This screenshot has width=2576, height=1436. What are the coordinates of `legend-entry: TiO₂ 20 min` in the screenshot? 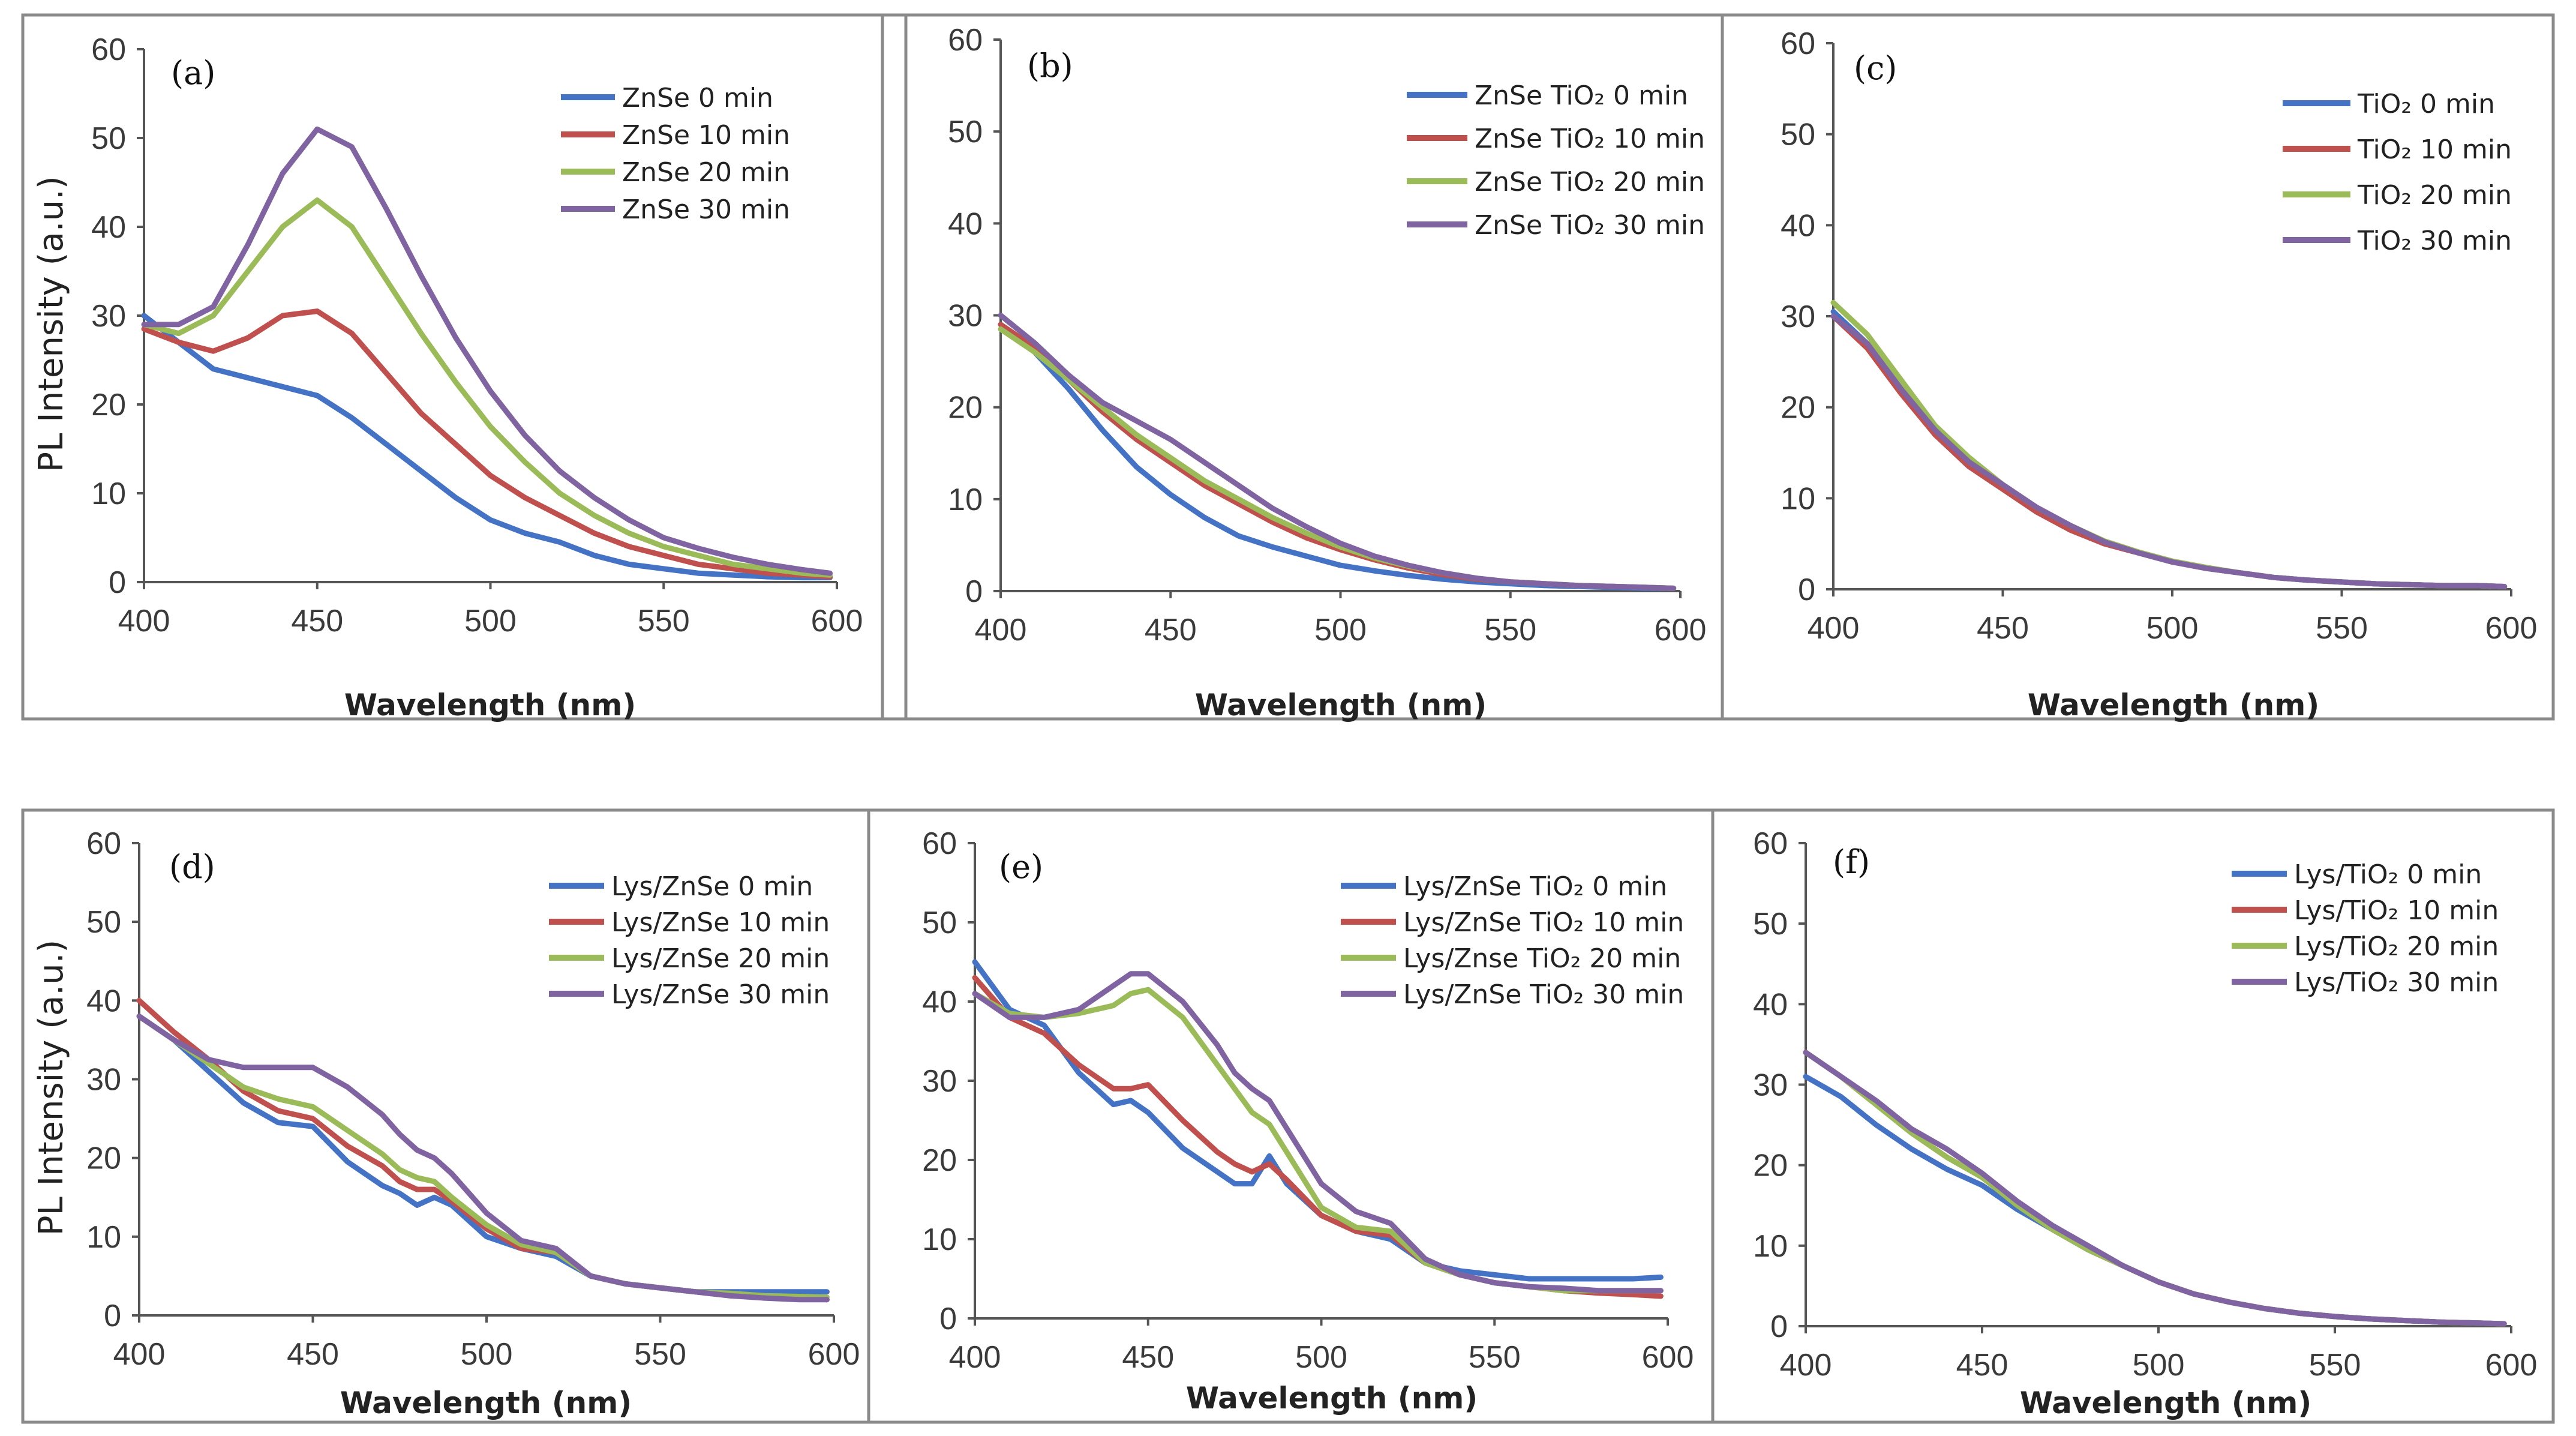 It's located at (2434, 195).